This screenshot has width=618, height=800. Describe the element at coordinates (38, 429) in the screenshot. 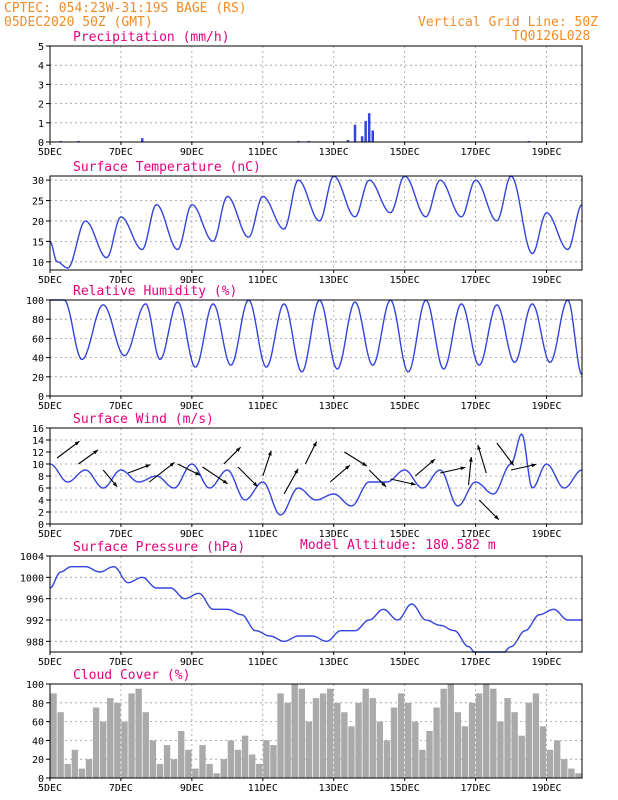

I see `y-tick-label: 16` at that location.